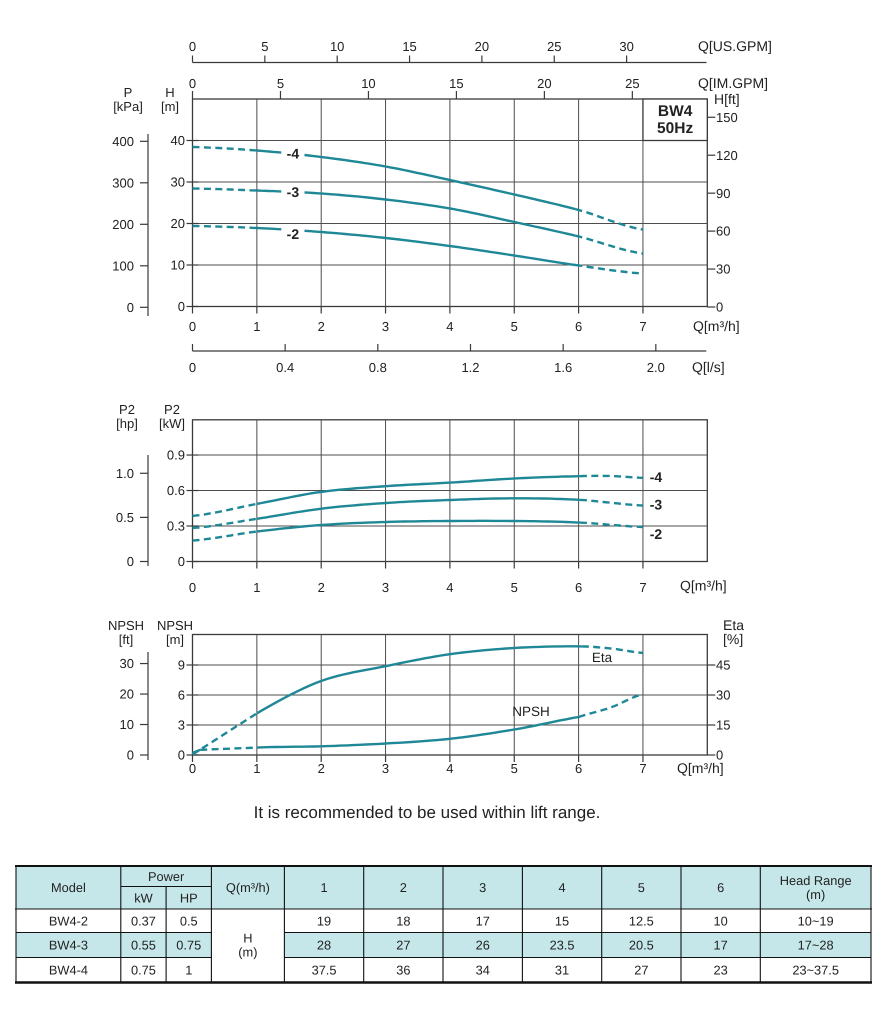  I want to click on svg-text: 9, so click(181, 665).